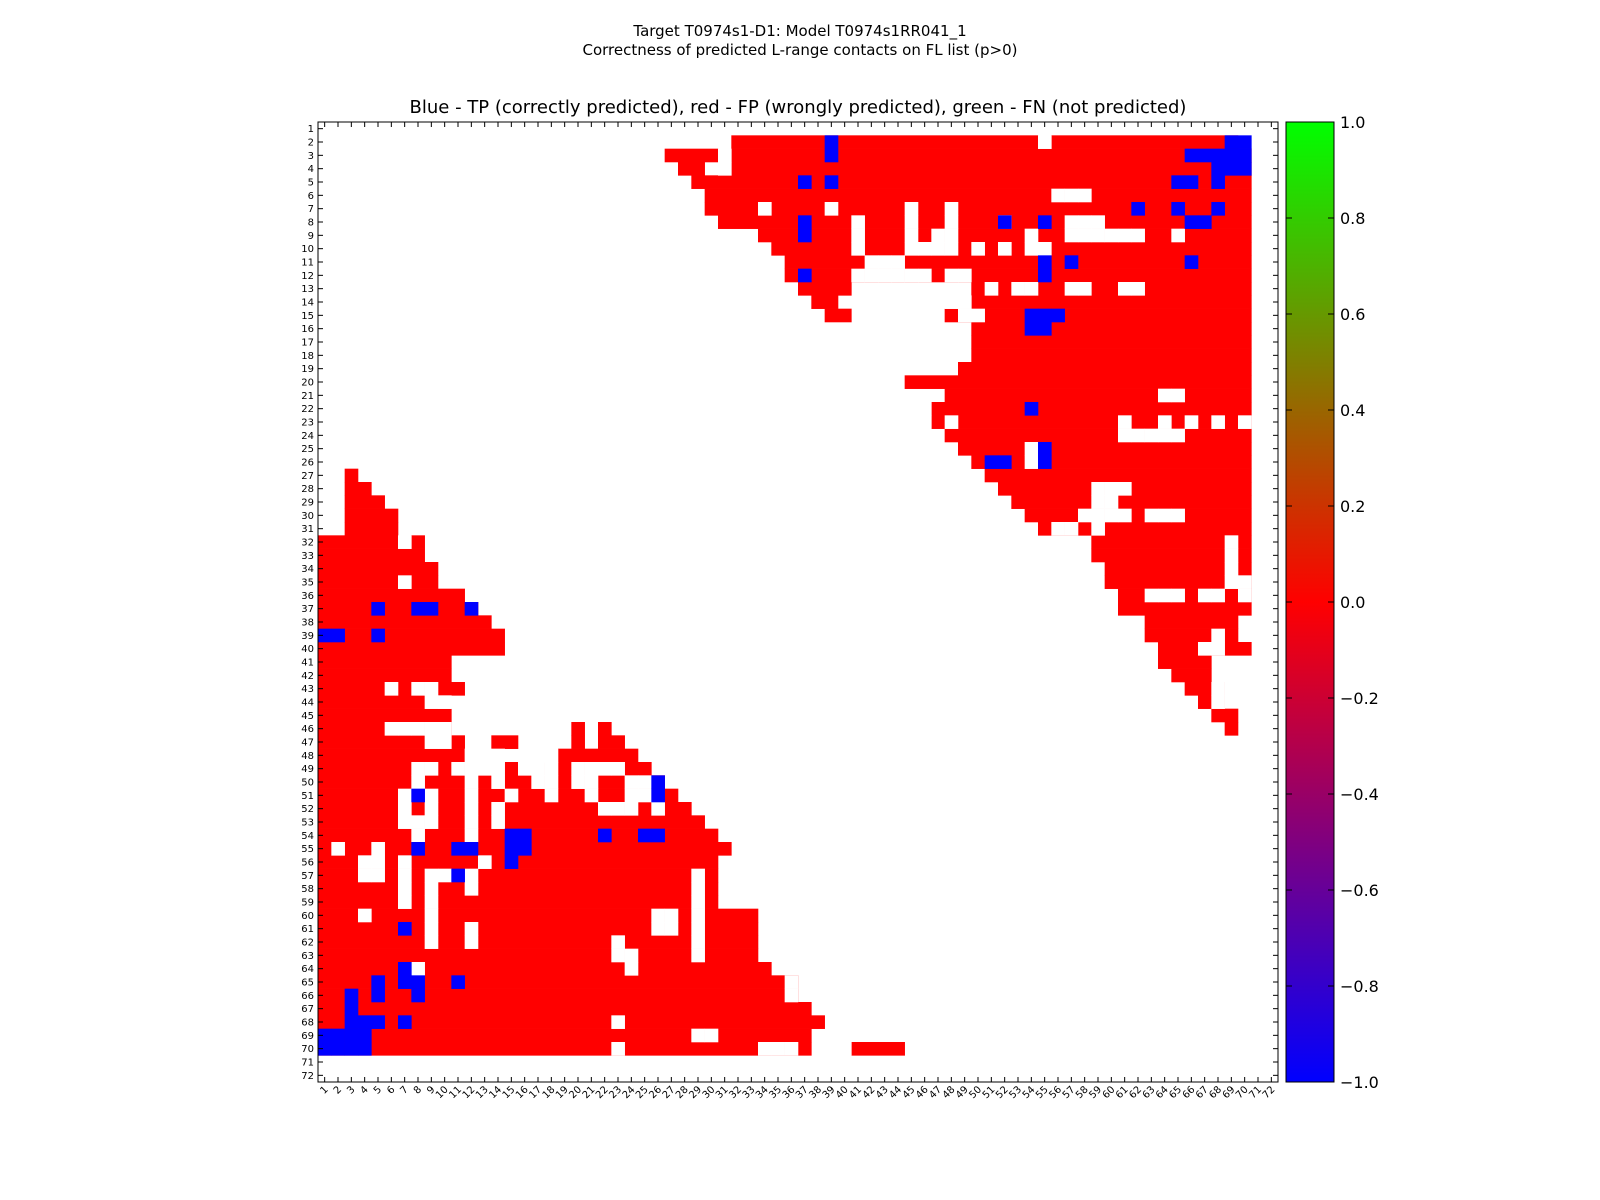 The image size is (1600, 1200). I want to click on y-tick-label: 13, so click(307, 289).